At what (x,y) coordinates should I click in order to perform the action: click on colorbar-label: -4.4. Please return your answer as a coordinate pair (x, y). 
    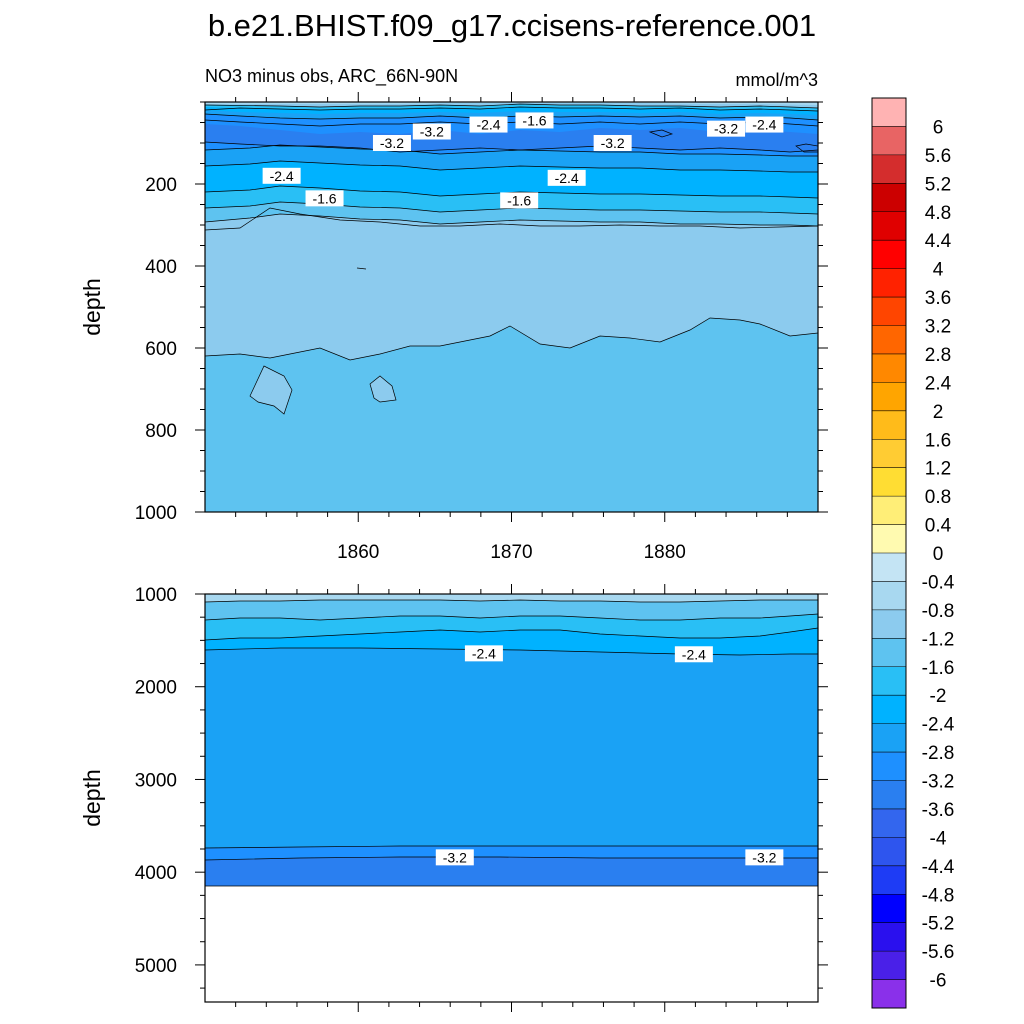
    Looking at the image, I should click on (938, 867).